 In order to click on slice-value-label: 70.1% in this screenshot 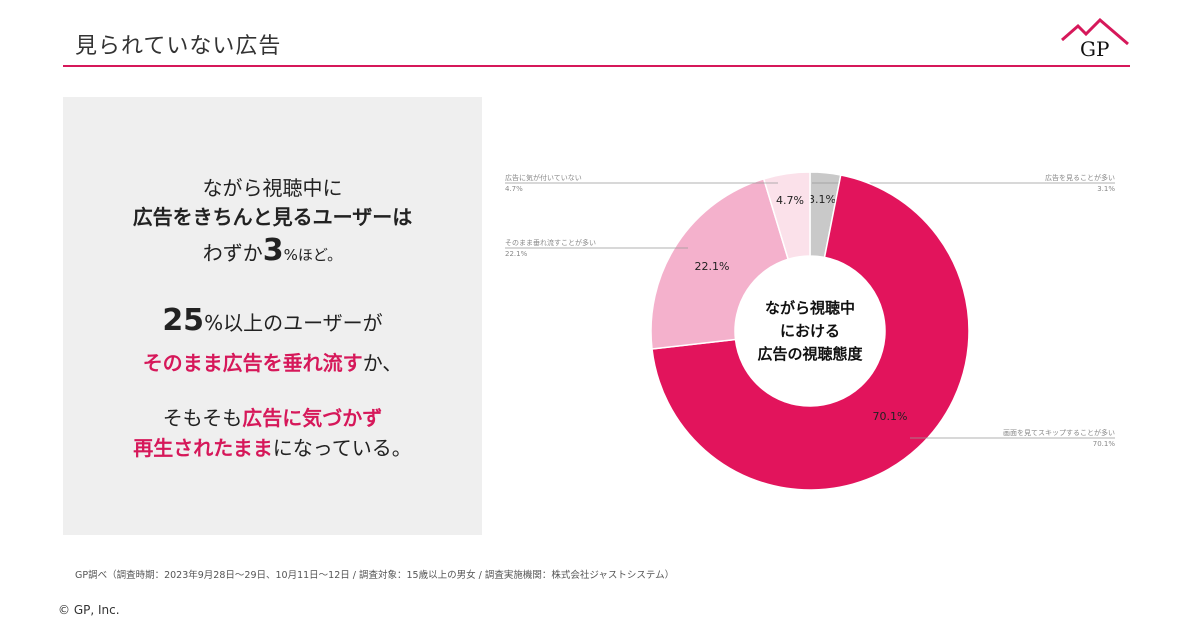, I will do `click(890, 416)`.